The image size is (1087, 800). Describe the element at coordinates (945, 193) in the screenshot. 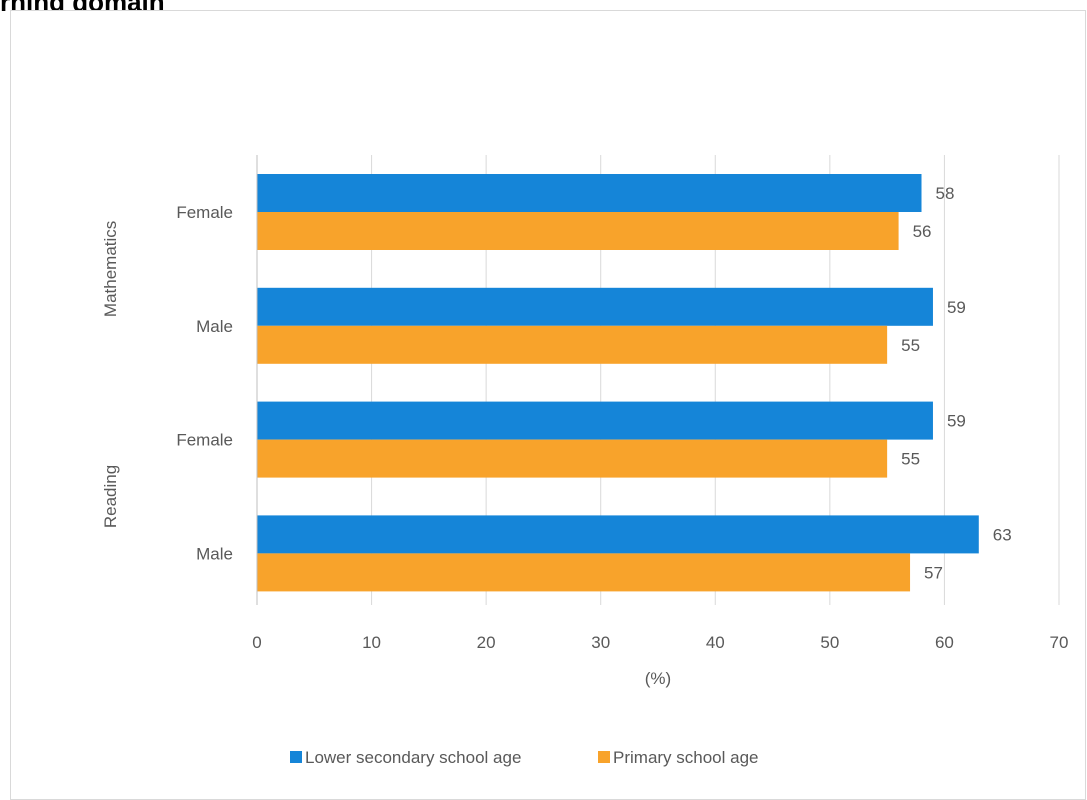

I see `data-label: 58` at that location.